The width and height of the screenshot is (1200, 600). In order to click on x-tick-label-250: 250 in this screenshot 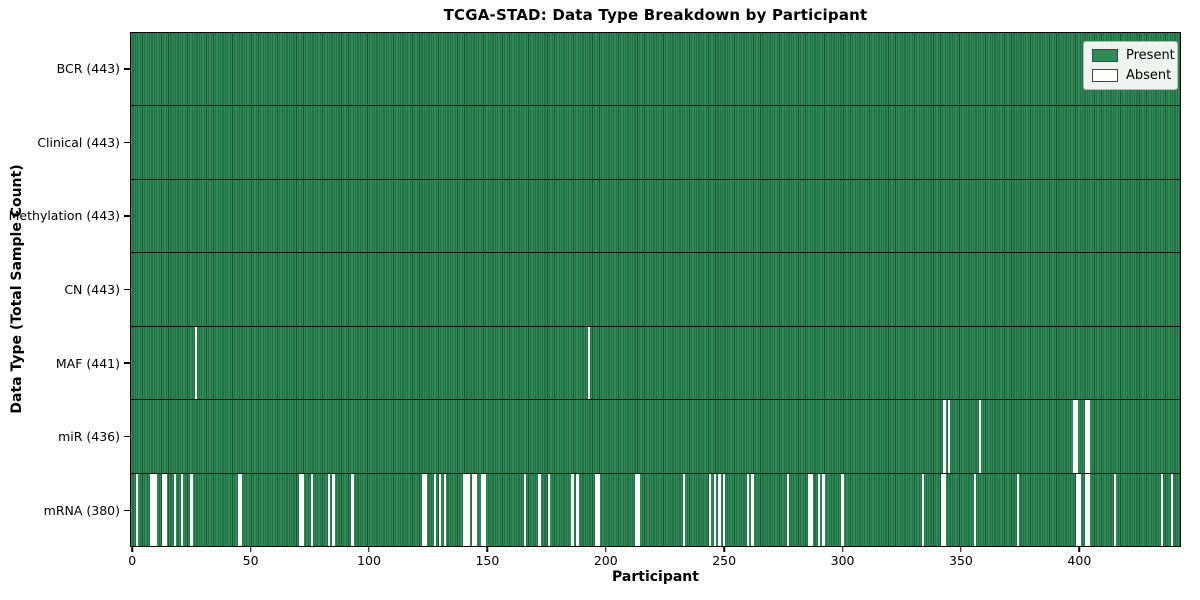, I will do `click(724, 560)`.